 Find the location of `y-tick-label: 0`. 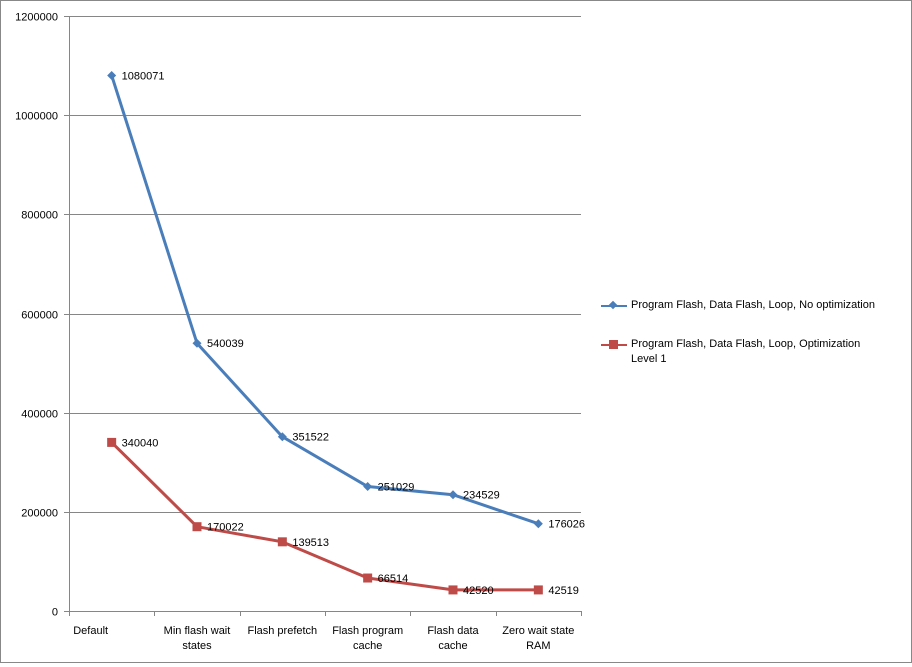

y-tick-label: 0 is located at coordinates (55, 613).